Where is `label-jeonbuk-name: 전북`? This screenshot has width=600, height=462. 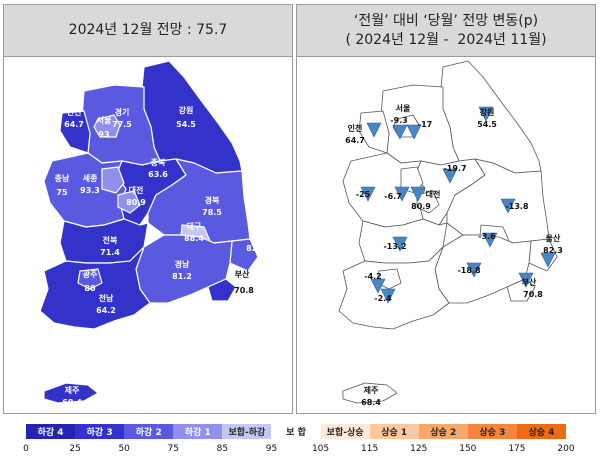 label-jeonbuk-name: 전북 is located at coordinates (110, 240).